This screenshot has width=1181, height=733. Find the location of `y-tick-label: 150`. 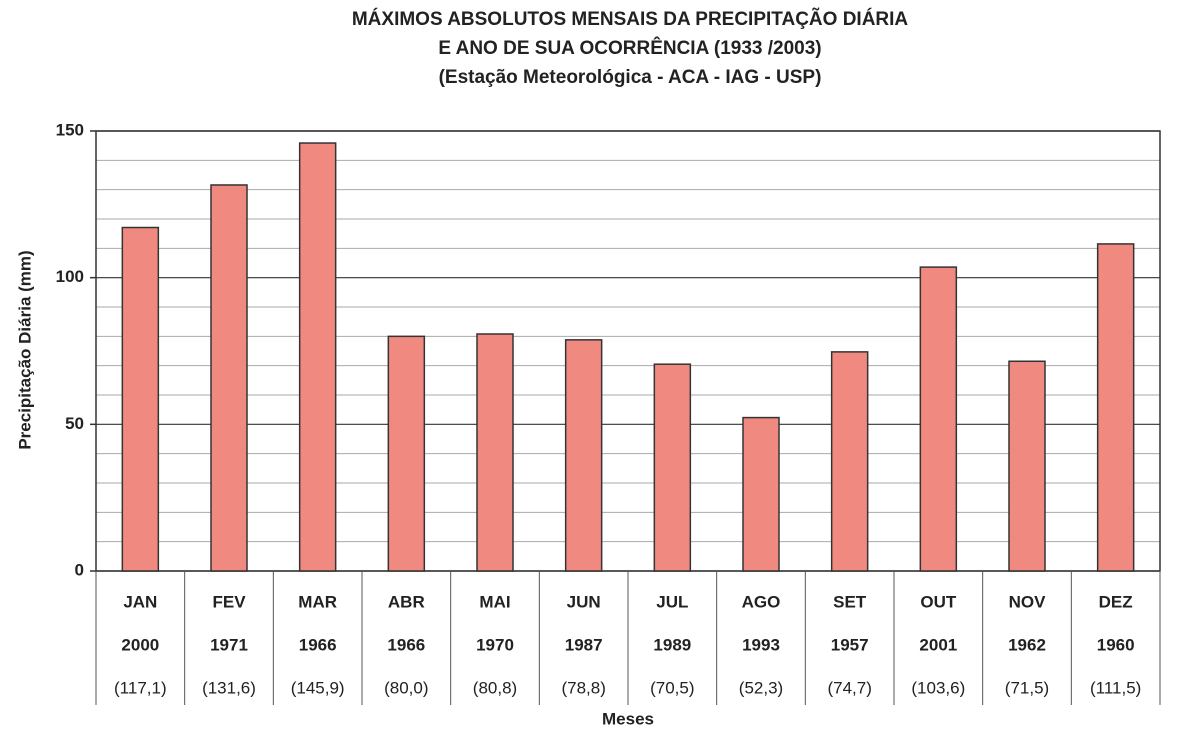

y-tick-label: 150 is located at coordinates (70, 129).